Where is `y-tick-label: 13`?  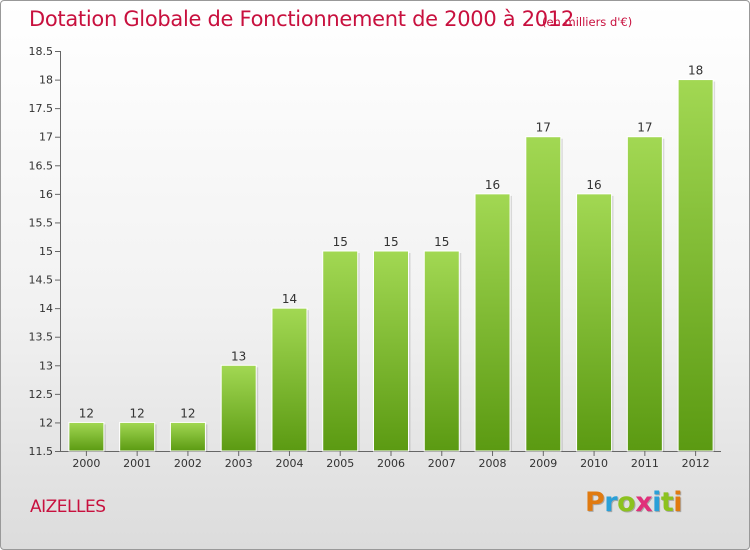 y-tick-label: 13 is located at coordinates (46, 365).